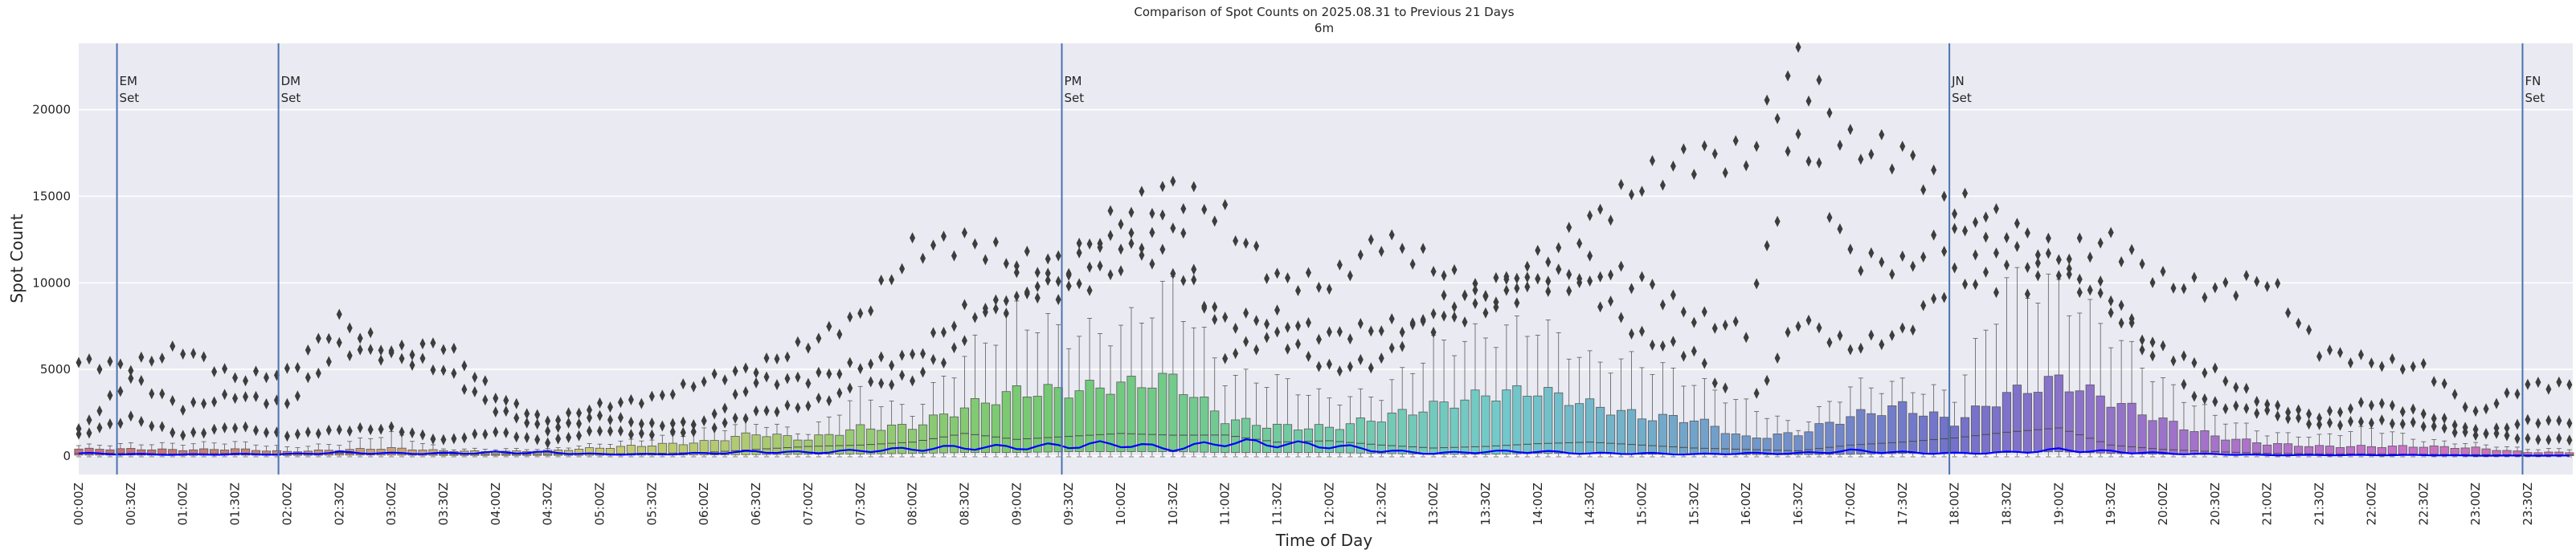 The image size is (2576, 558). What do you see at coordinates (55, 369) in the screenshot?
I see `y-tick-label: 5000` at bounding box center [55, 369].